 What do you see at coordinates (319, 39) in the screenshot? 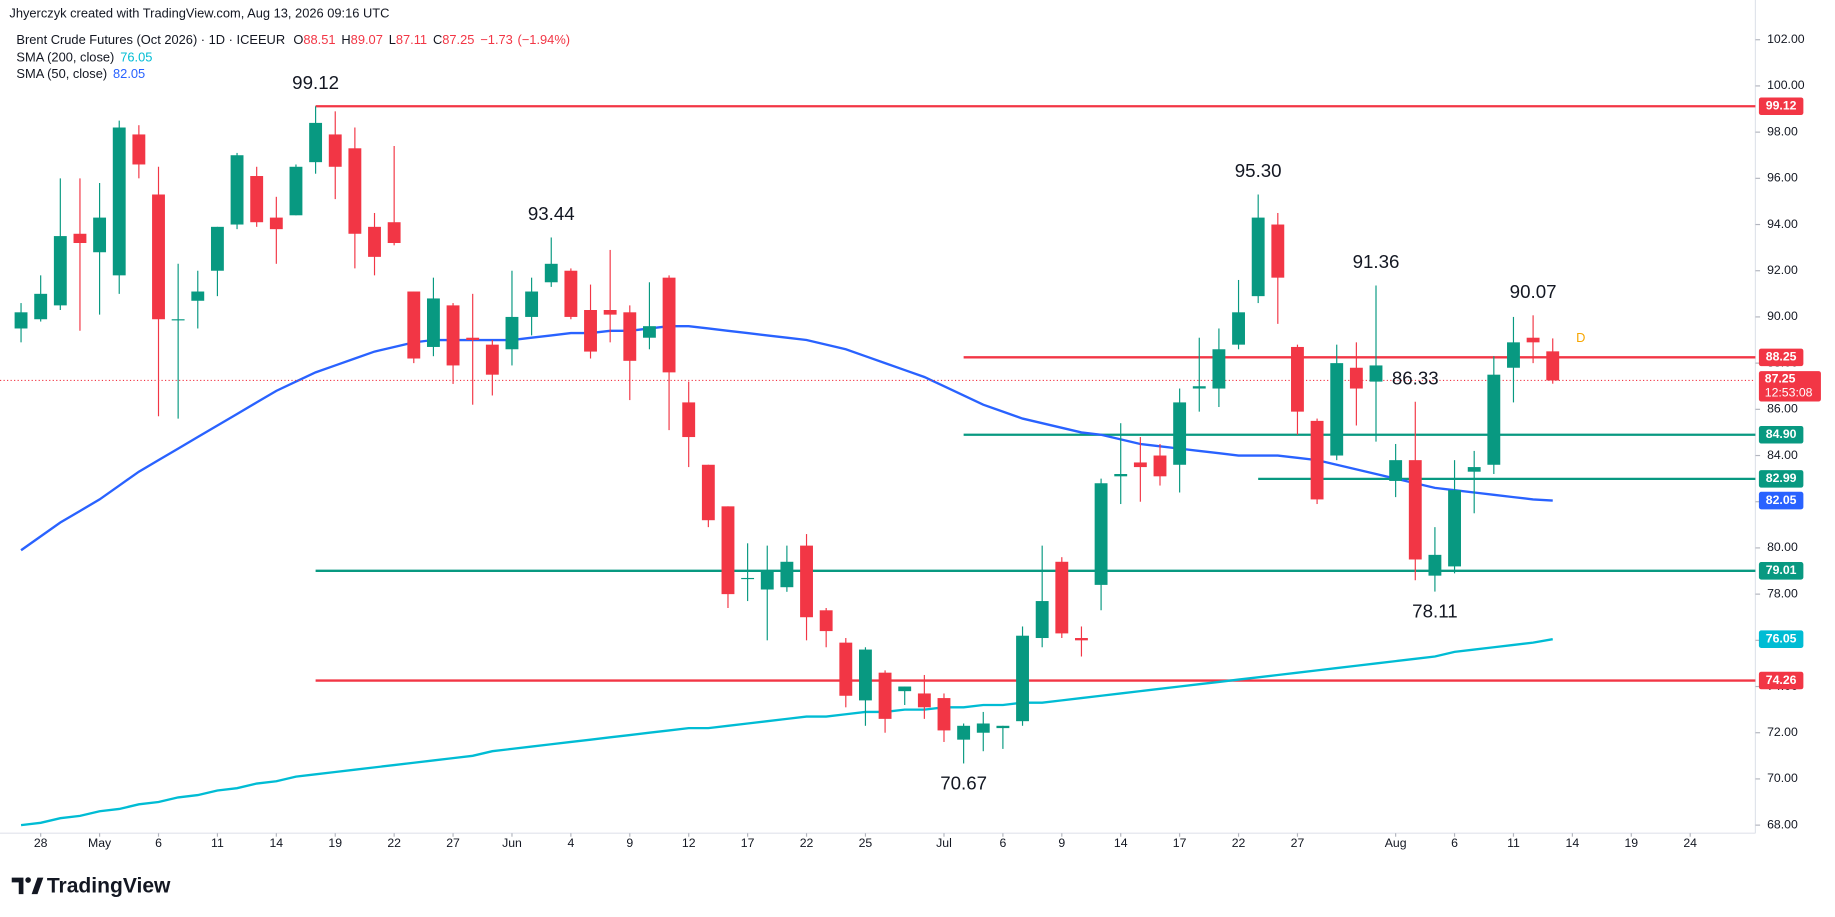
I see `ohlc-value: 88.51` at bounding box center [319, 39].